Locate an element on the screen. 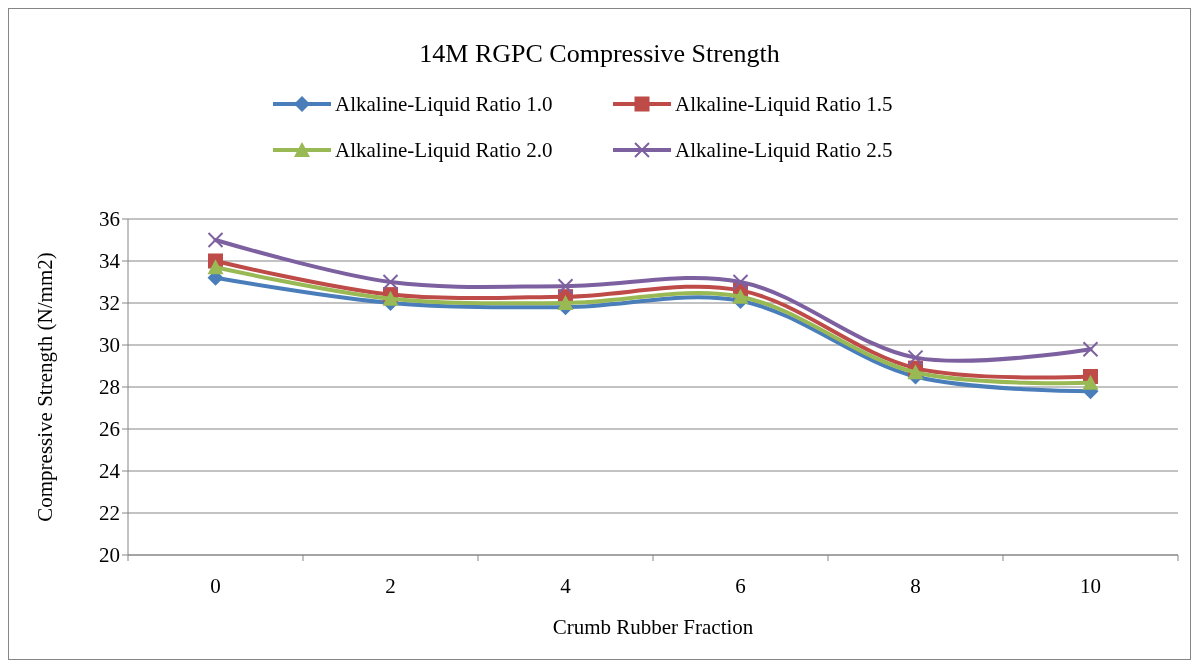 Image resolution: width=1199 pixels, height=668 pixels. y-tick-label: 34 is located at coordinates (110, 261).